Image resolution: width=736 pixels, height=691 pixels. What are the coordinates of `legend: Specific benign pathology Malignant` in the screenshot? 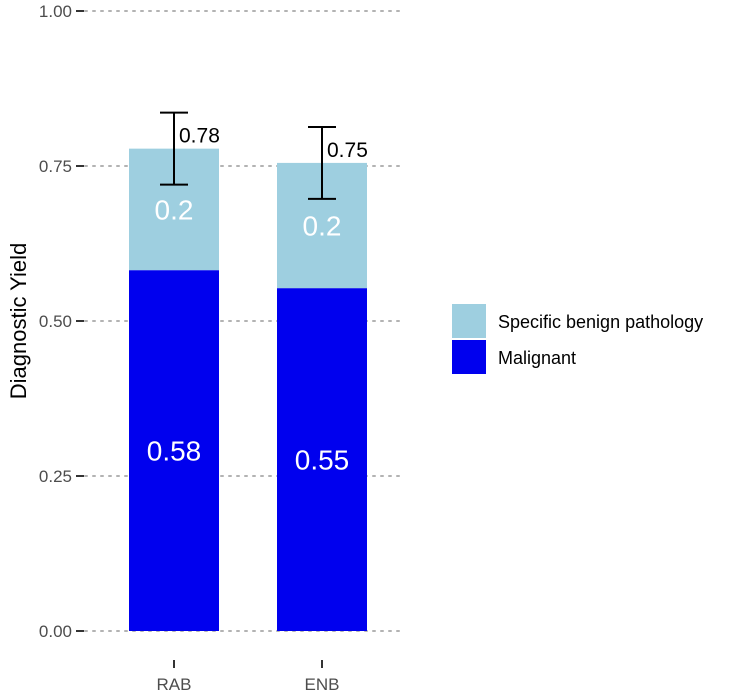 It's located at (577, 339).